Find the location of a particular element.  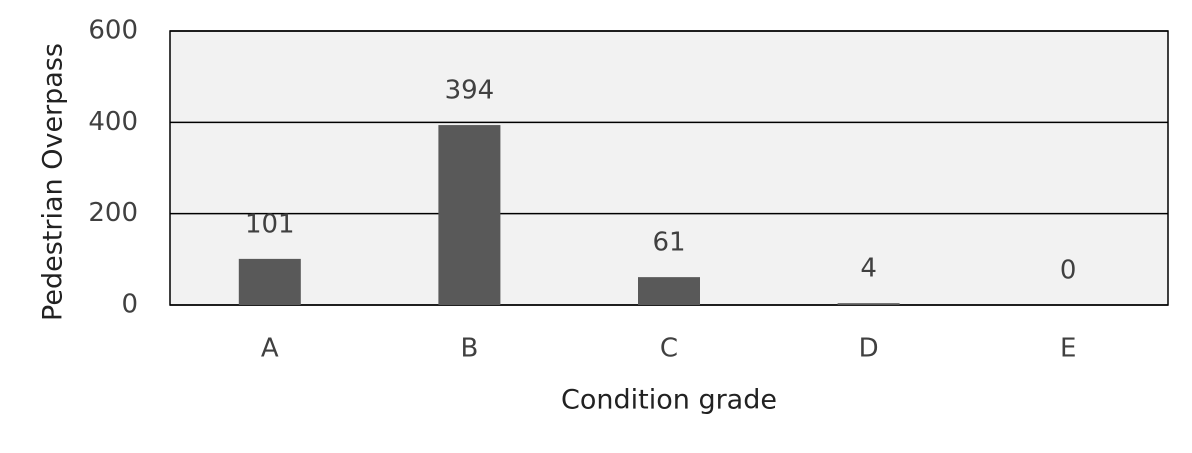

x-tick-label: B is located at coordinates (469, 349).